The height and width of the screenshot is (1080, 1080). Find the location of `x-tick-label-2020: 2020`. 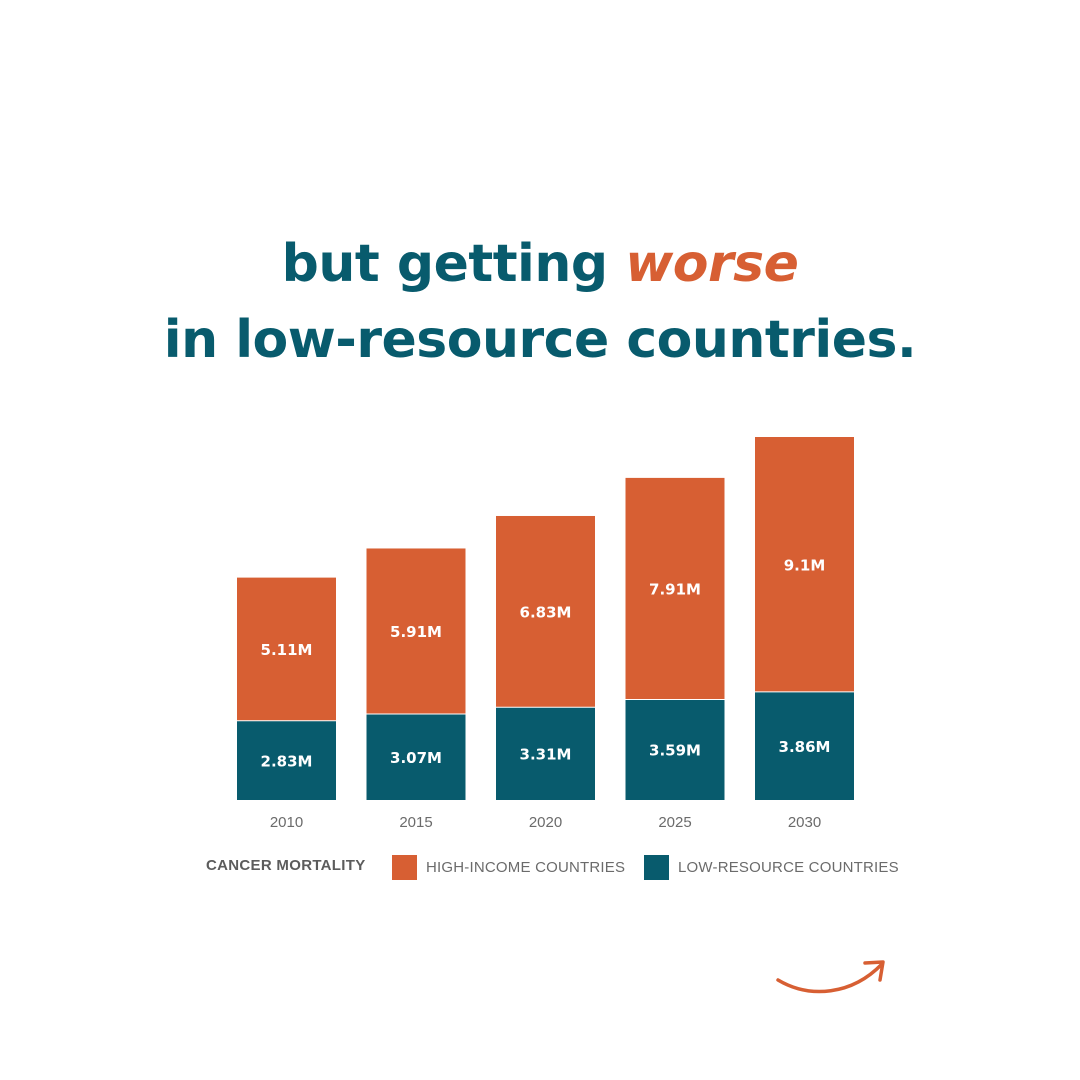

x-tick-label-2020: 2020 is located at coordinates (545, 822).